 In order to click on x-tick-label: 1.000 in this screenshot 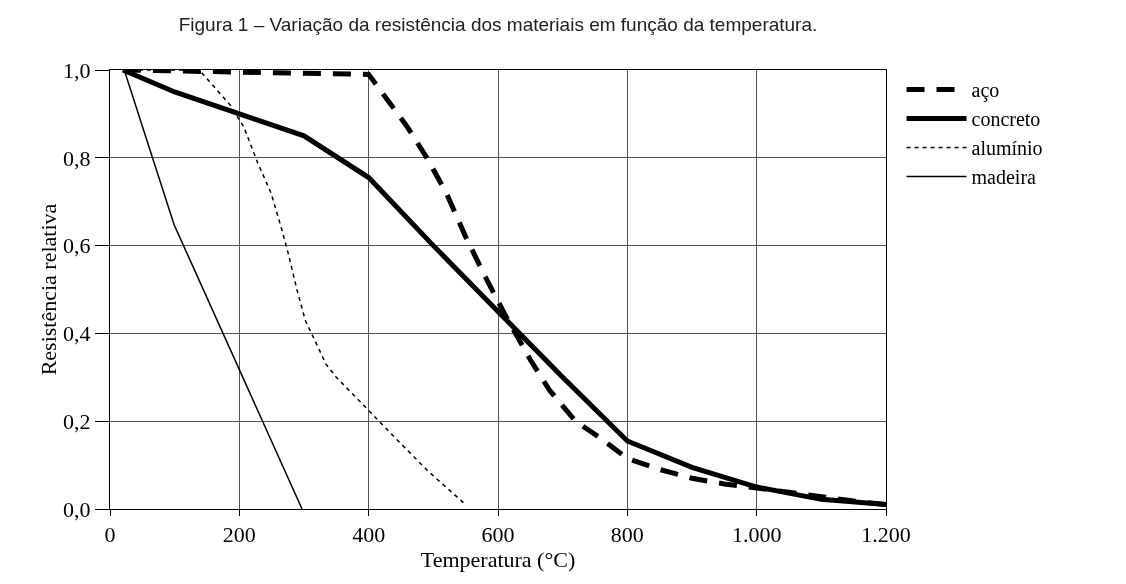, I will do `click(756, 535)`.